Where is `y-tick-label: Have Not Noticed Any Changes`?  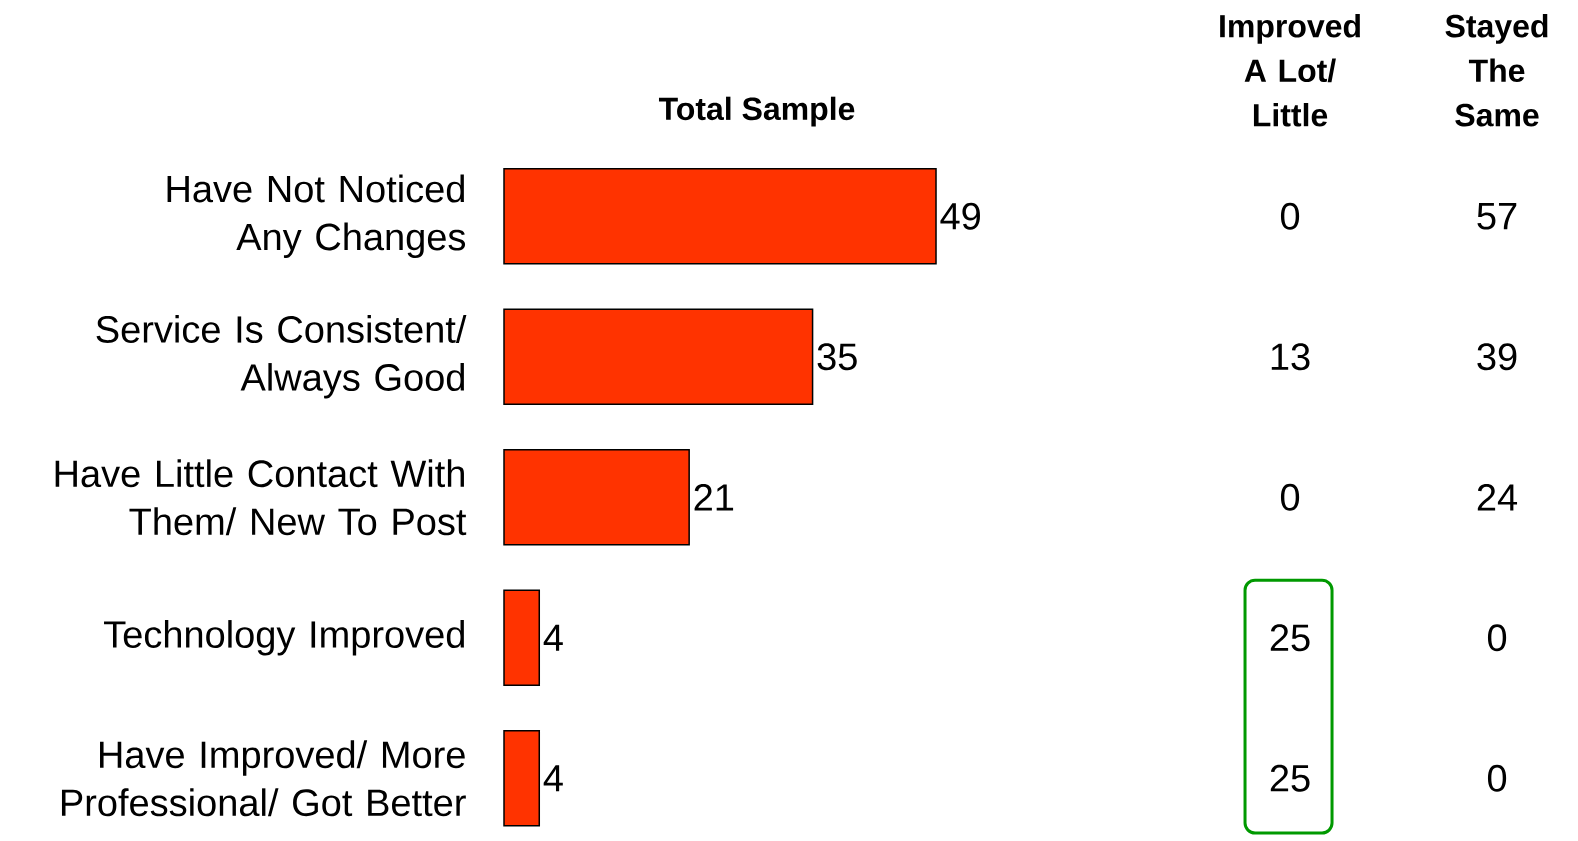
y-tick-label: Have Not Noticed Any Changes is located at coordinates (316, 216).